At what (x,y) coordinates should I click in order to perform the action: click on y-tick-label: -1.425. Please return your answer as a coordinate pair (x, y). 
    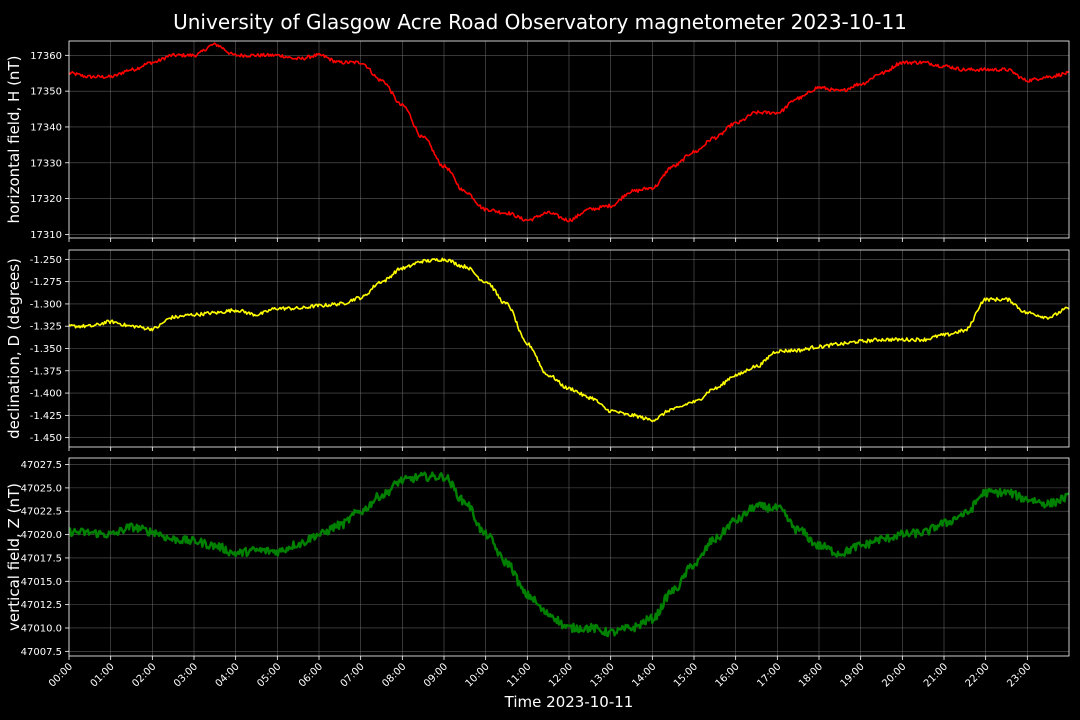
    Looking at the image, I should click on (46, 416).